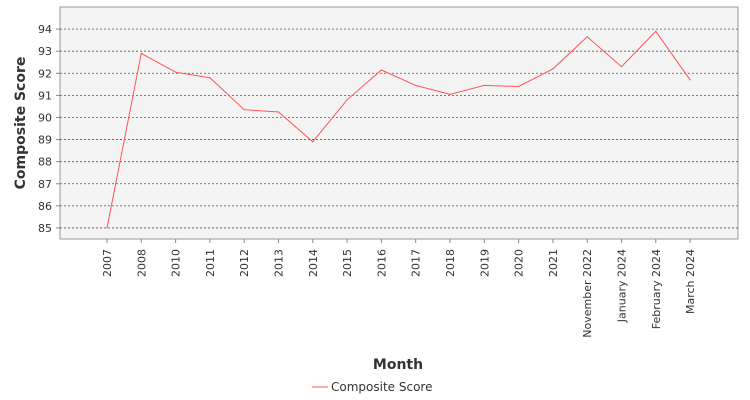 The image size is (750, 400). I want to click on y-axis-ticks: 85 86 87 88 89 90 91 92 93 94, so click(49, 129).